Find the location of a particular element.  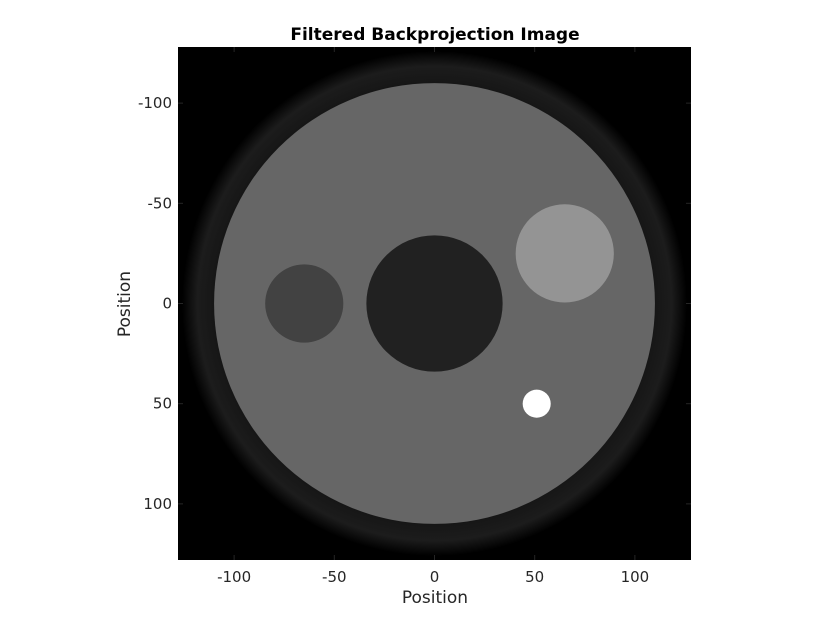

x-tick-label: 50 is located at coordinates (534, 577).